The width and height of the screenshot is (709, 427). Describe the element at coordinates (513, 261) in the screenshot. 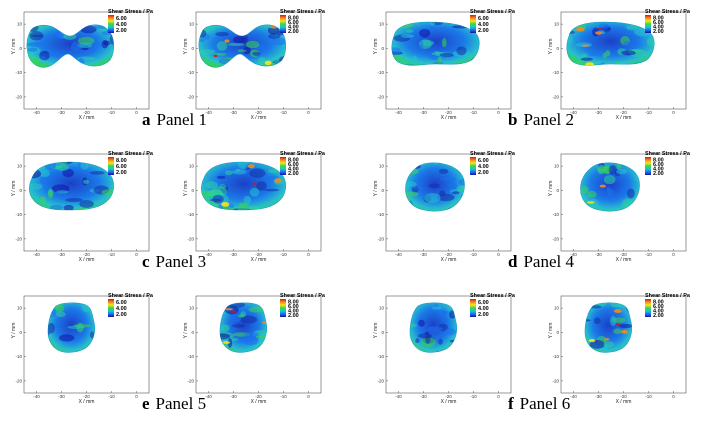

I see `panel-letter: d` at that location.